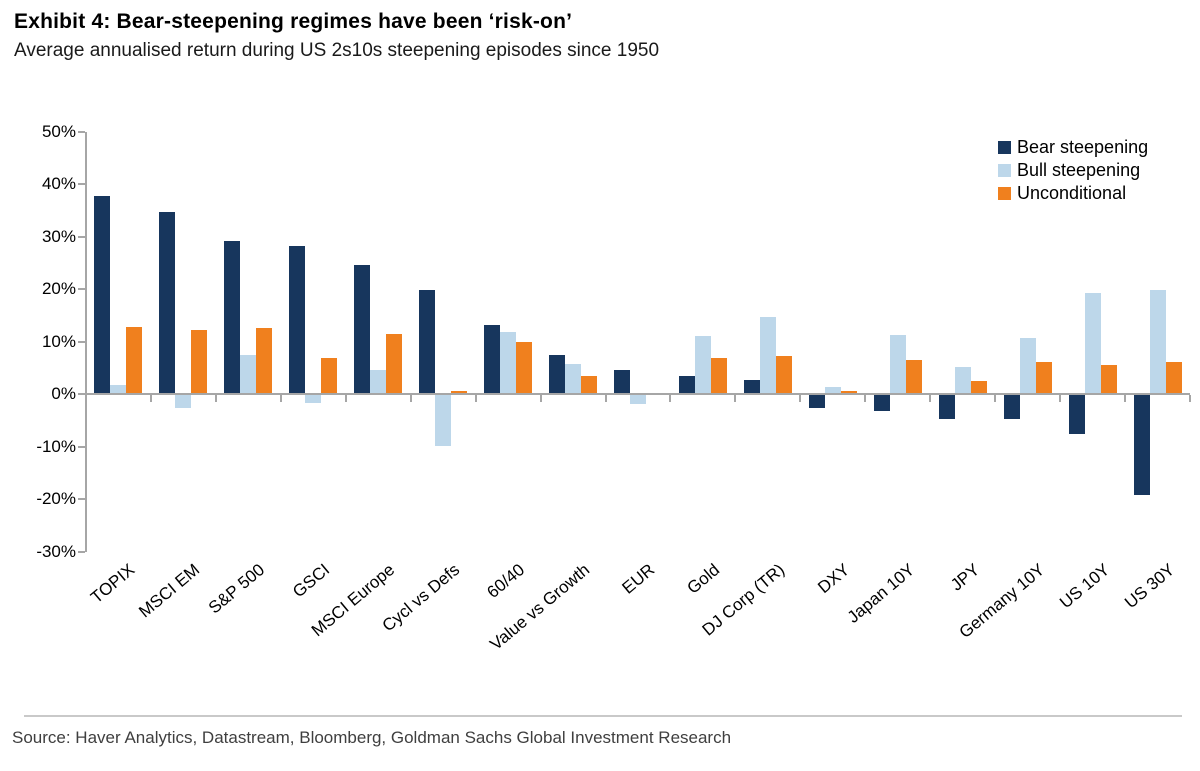 Image resolution: width=1200 pixels, height=771 pixels. I want to click on legend-item: Bull steepening, so click(1073, 170).